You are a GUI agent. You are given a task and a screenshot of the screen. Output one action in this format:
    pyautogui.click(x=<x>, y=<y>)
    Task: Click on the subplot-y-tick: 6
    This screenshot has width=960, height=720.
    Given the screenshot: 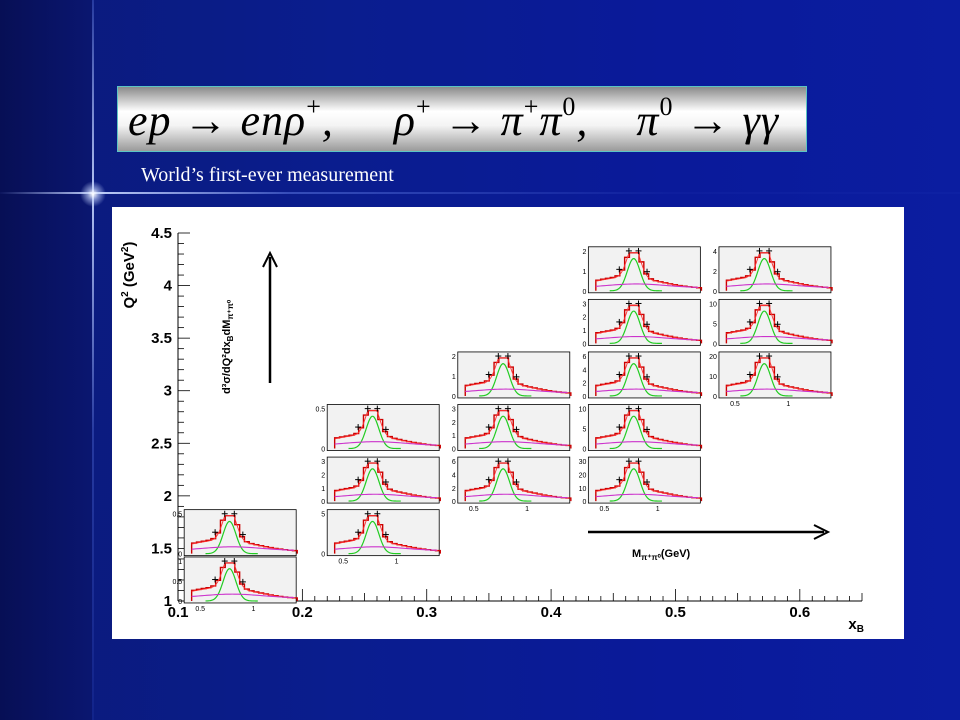 What is the action you would take?
    pyautogui.click(x=454, y=462)
    